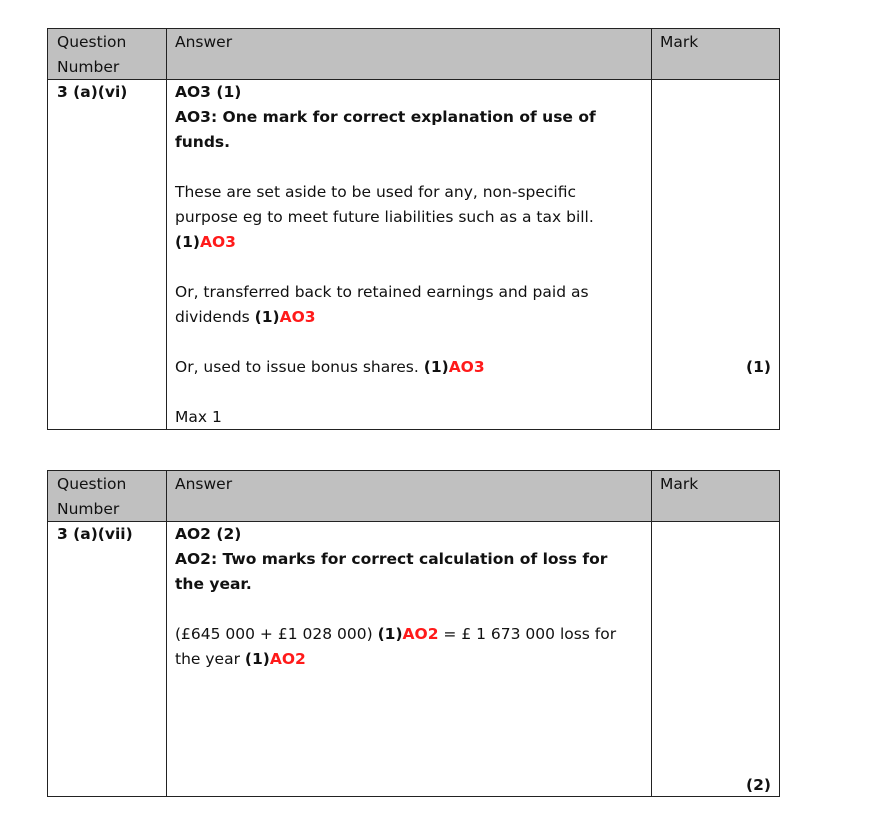 The width and height of the screenshot is (882, 829). Describe the element at coordinates (92, 92) in the screenshot. I see `question-number: 3 (a)(vi)` at that location.